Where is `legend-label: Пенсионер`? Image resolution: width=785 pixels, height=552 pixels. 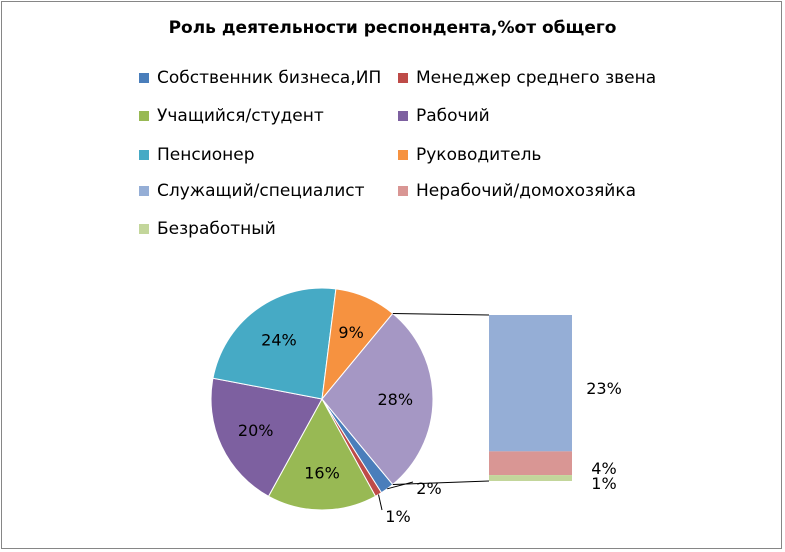
legend-label: Пенсионер is located at coordinates (206, 155).